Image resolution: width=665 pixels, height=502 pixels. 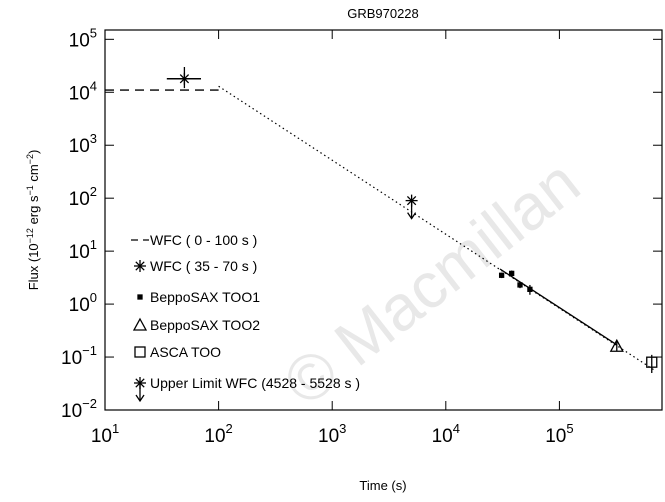 I want to click on y-tick-label: 10², so click(x=83, y=197).